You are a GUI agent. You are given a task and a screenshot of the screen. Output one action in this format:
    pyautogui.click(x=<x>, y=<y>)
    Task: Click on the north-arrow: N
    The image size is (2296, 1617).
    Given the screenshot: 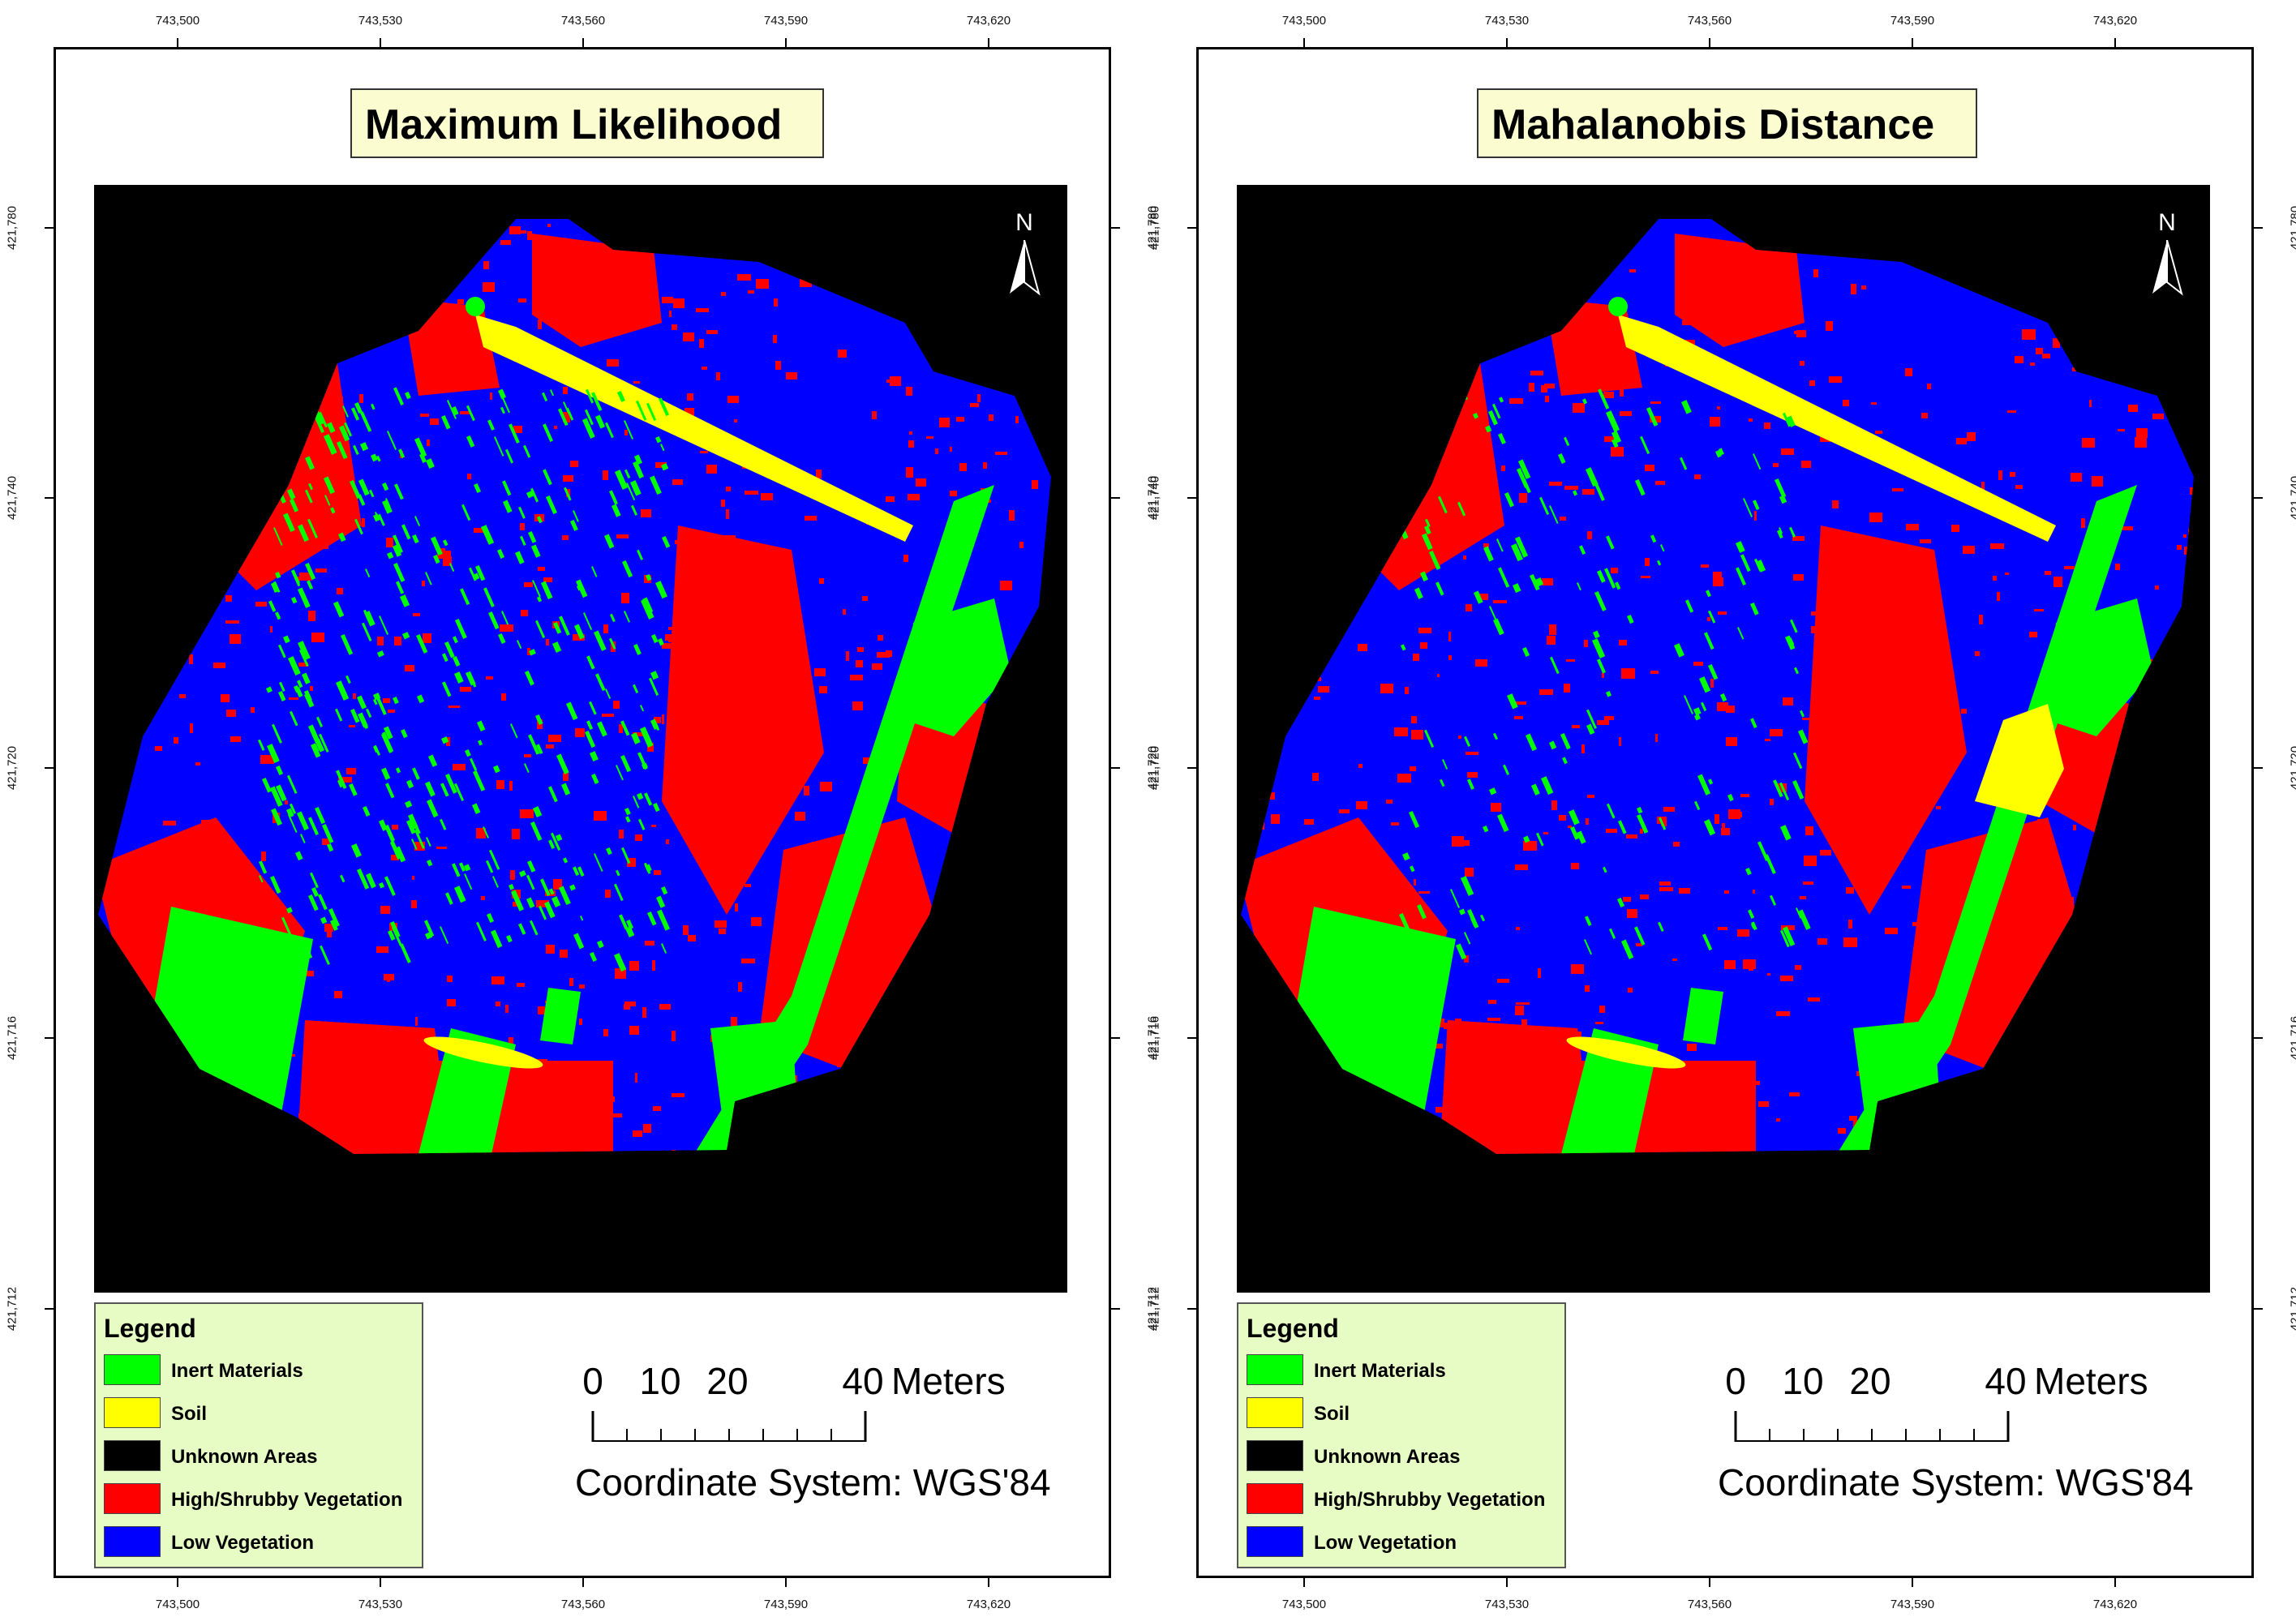 What is the action you would take?
    pyautogui.click(x=1024, y=258)
    